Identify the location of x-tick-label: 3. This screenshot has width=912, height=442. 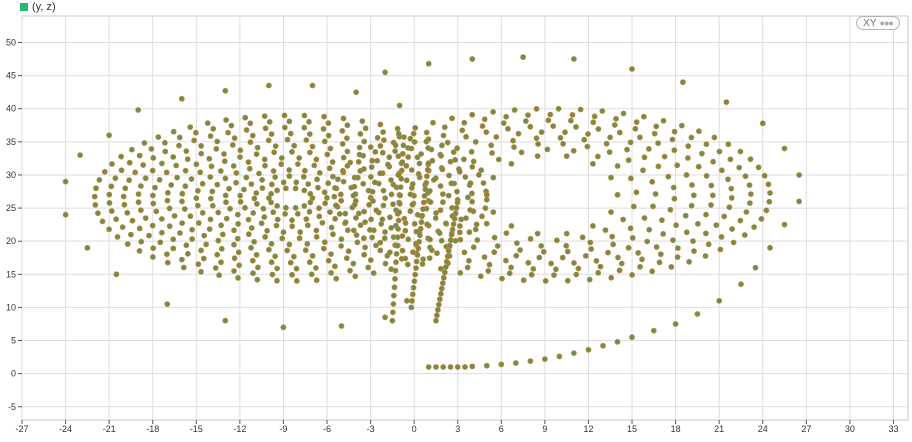
(457, 429).